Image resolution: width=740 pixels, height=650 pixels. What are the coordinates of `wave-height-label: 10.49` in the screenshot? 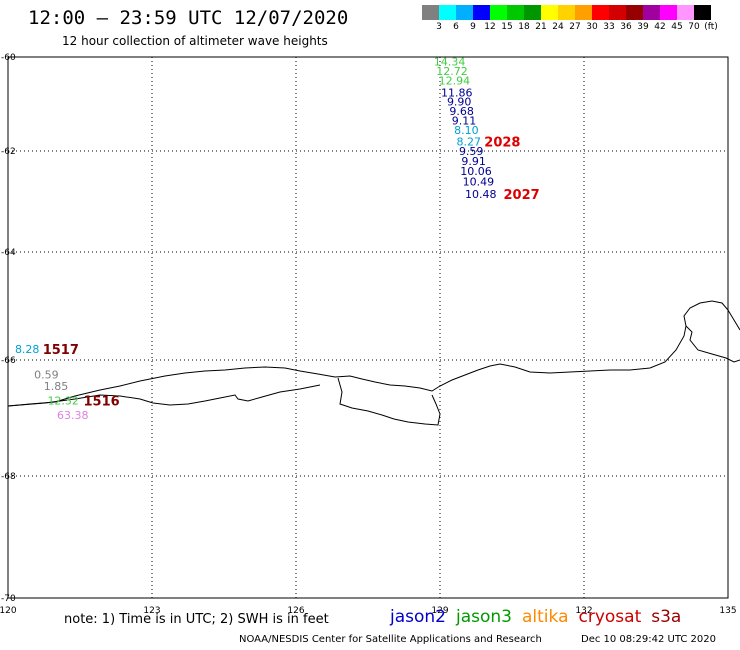 It's located at (479, 181).